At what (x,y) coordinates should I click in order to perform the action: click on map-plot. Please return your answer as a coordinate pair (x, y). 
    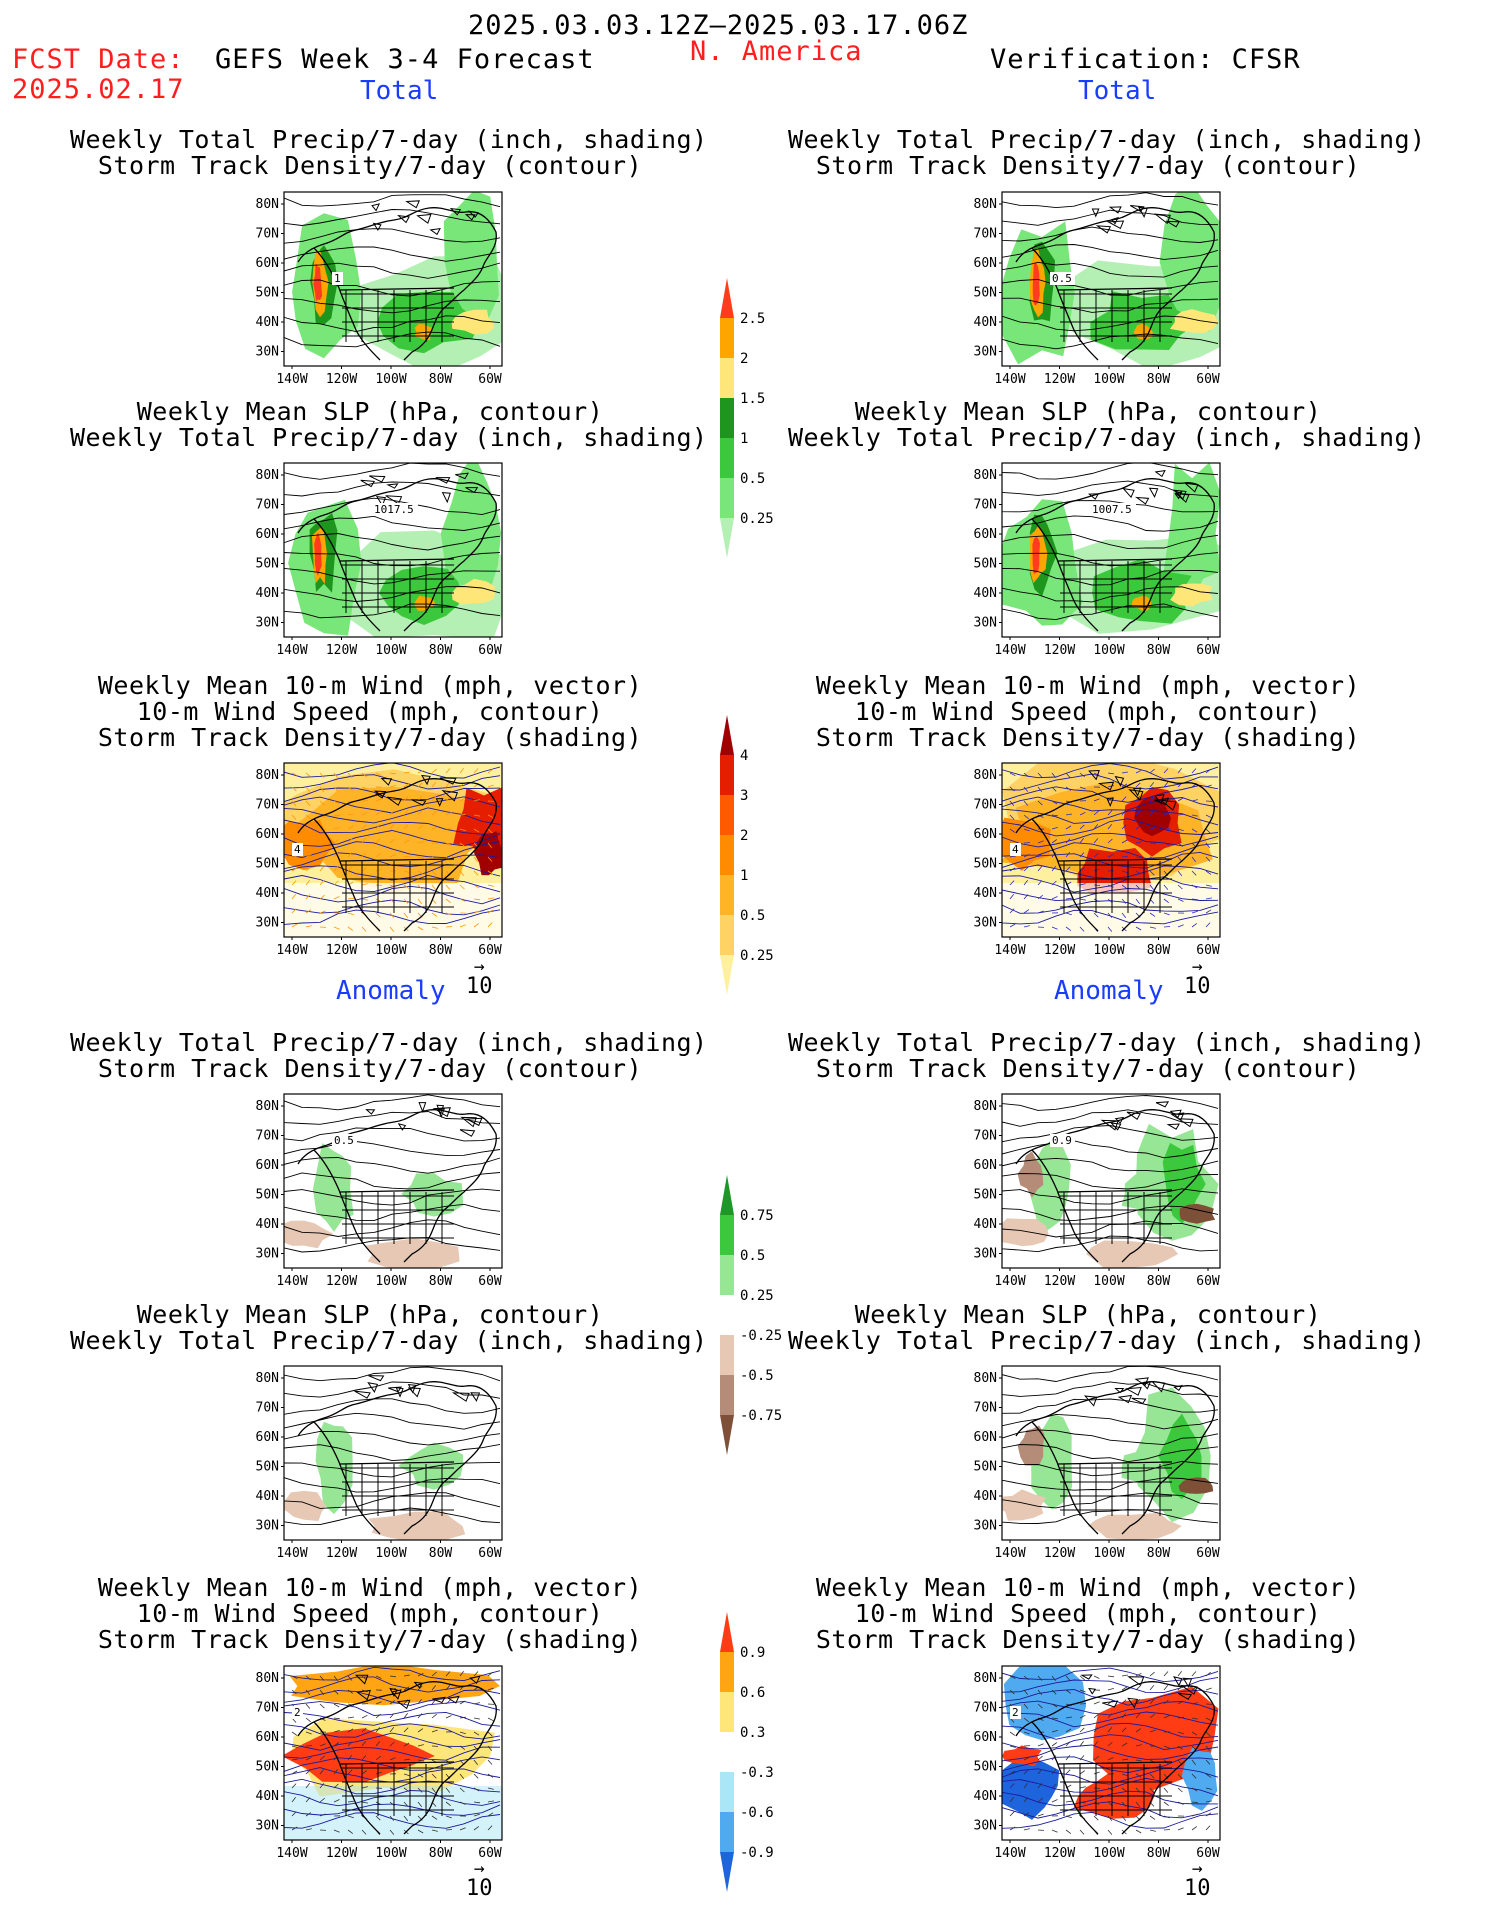
    Looking at the image, I should click on (1111, 850).